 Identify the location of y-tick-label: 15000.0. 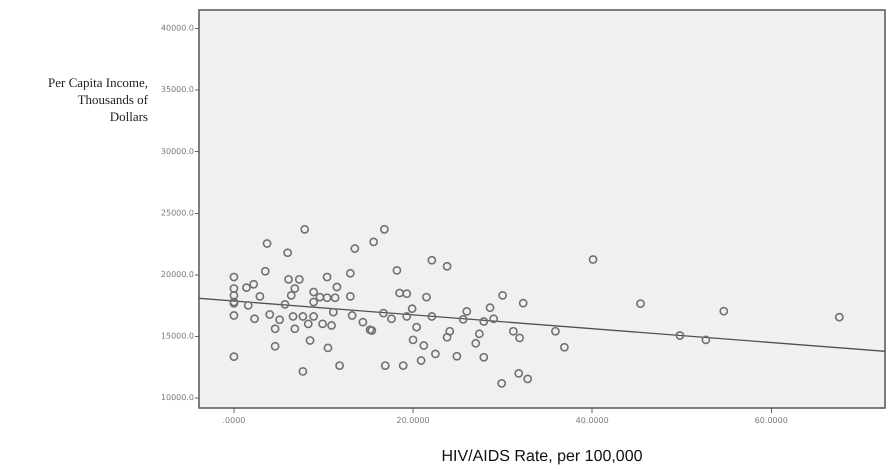
(177, 336).